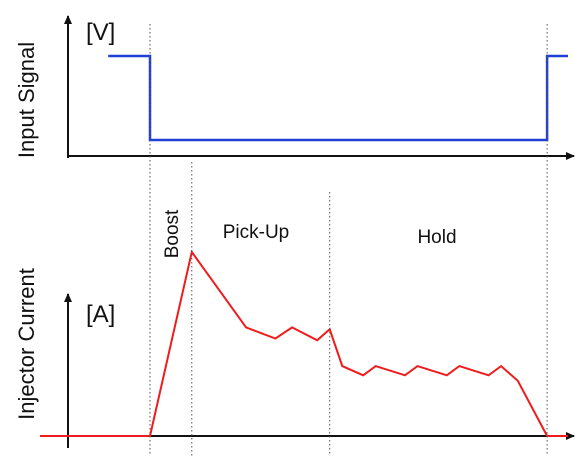 This screenshot has height=460, width=576. I want to click on input-signal-axis-label: Input Signal, so click(26, 100).